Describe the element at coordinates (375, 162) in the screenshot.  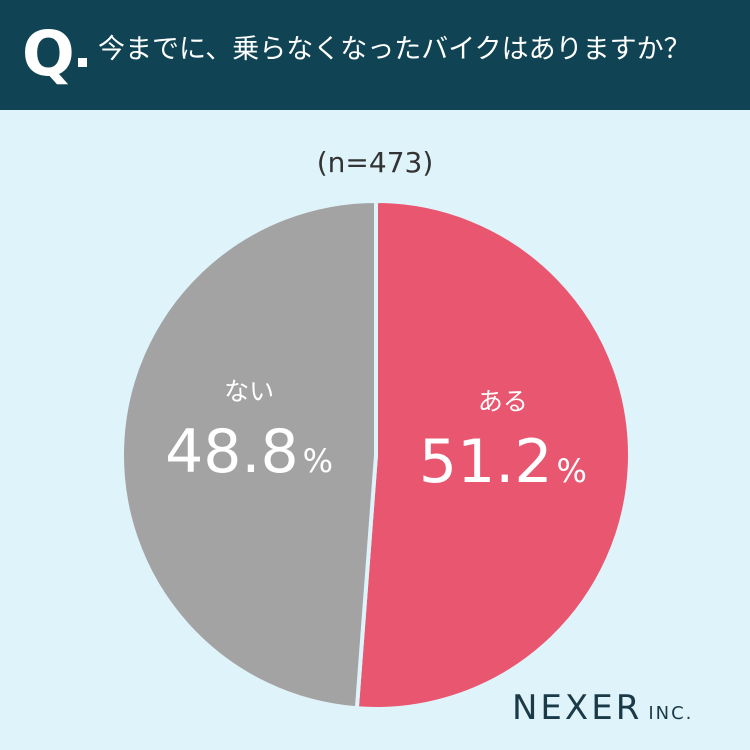
I see `sample-size: (n=473)` at that location.